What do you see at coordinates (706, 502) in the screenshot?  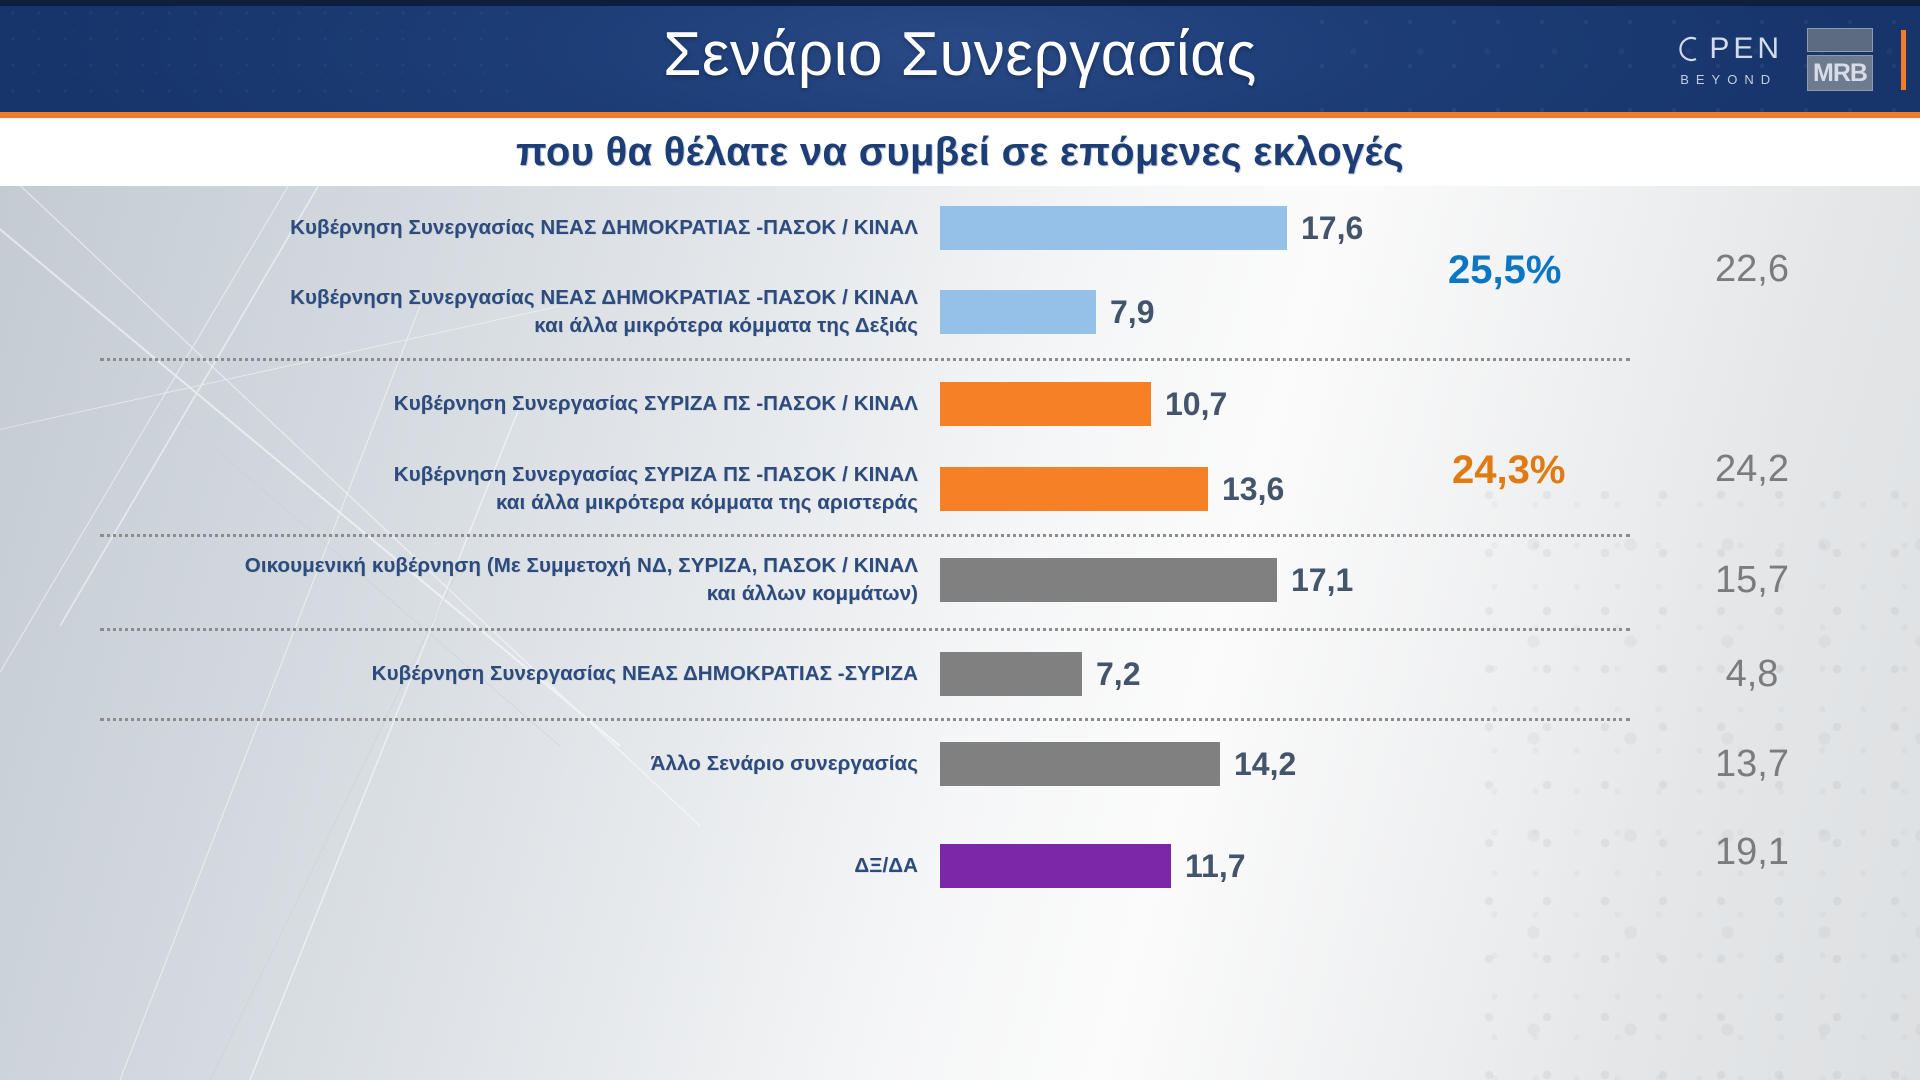 I see `row-label-line: και άλλα μικρότερα κόμματα της αριστεράς` at bounding box center [706, 502].